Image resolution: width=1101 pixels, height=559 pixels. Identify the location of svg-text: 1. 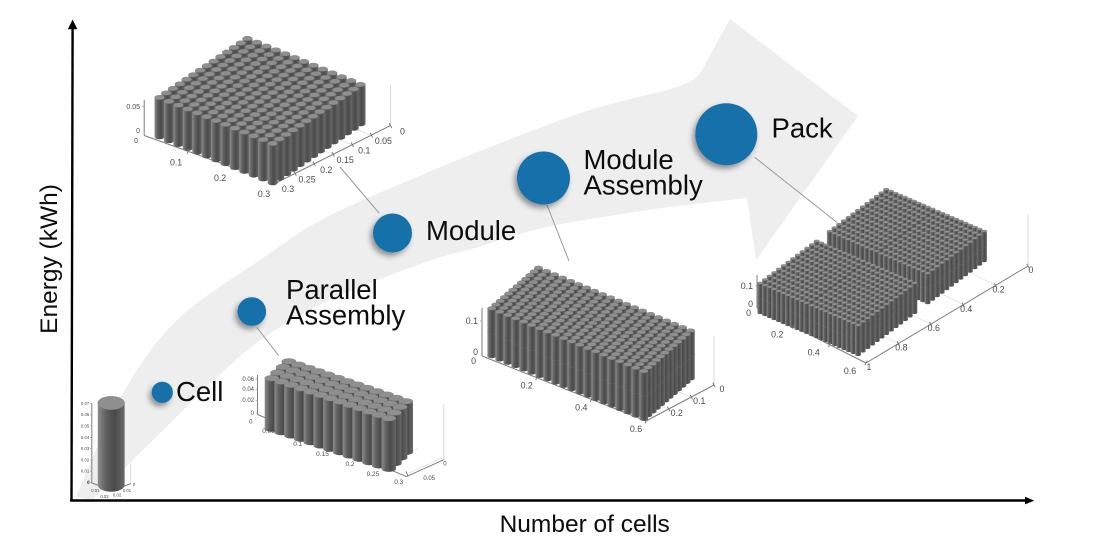
(869, 367).